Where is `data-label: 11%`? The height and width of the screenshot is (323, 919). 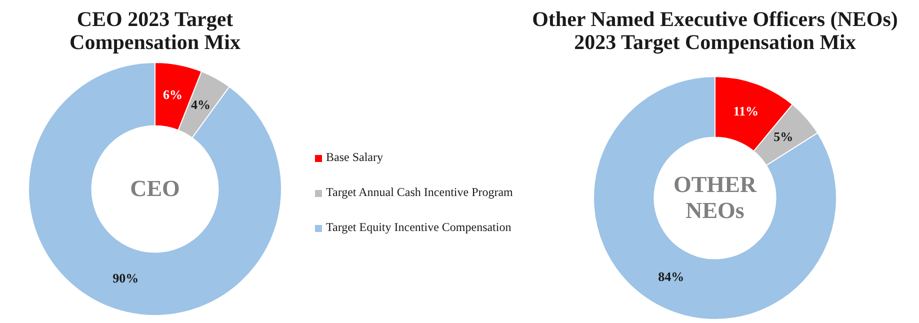
data-label: 11% is located at coordinates (746, 111).